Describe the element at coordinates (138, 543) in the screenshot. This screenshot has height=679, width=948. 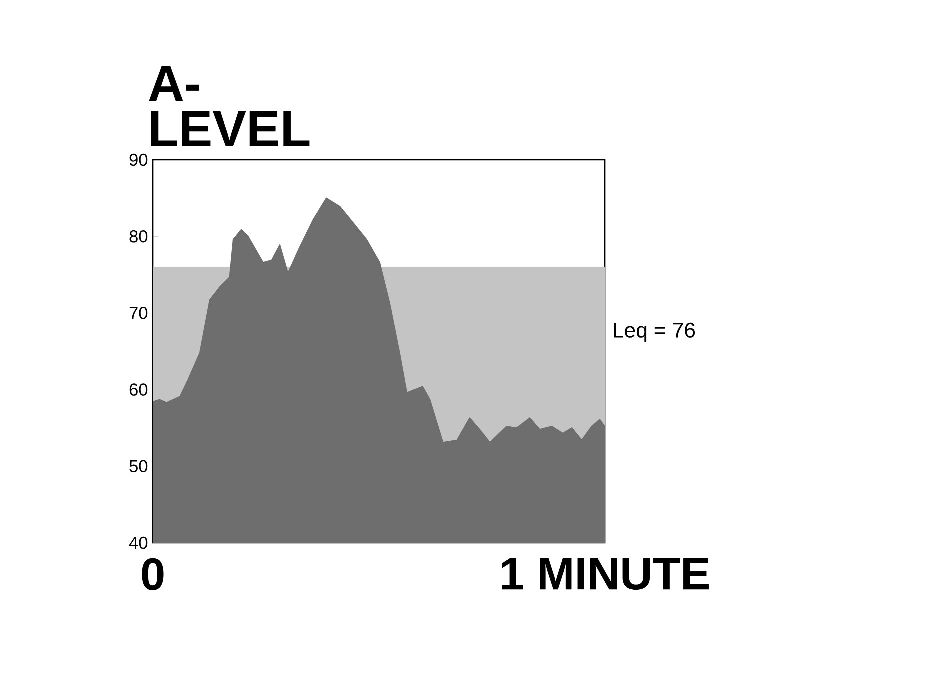
I see `y-tick-label: 40` at that location.